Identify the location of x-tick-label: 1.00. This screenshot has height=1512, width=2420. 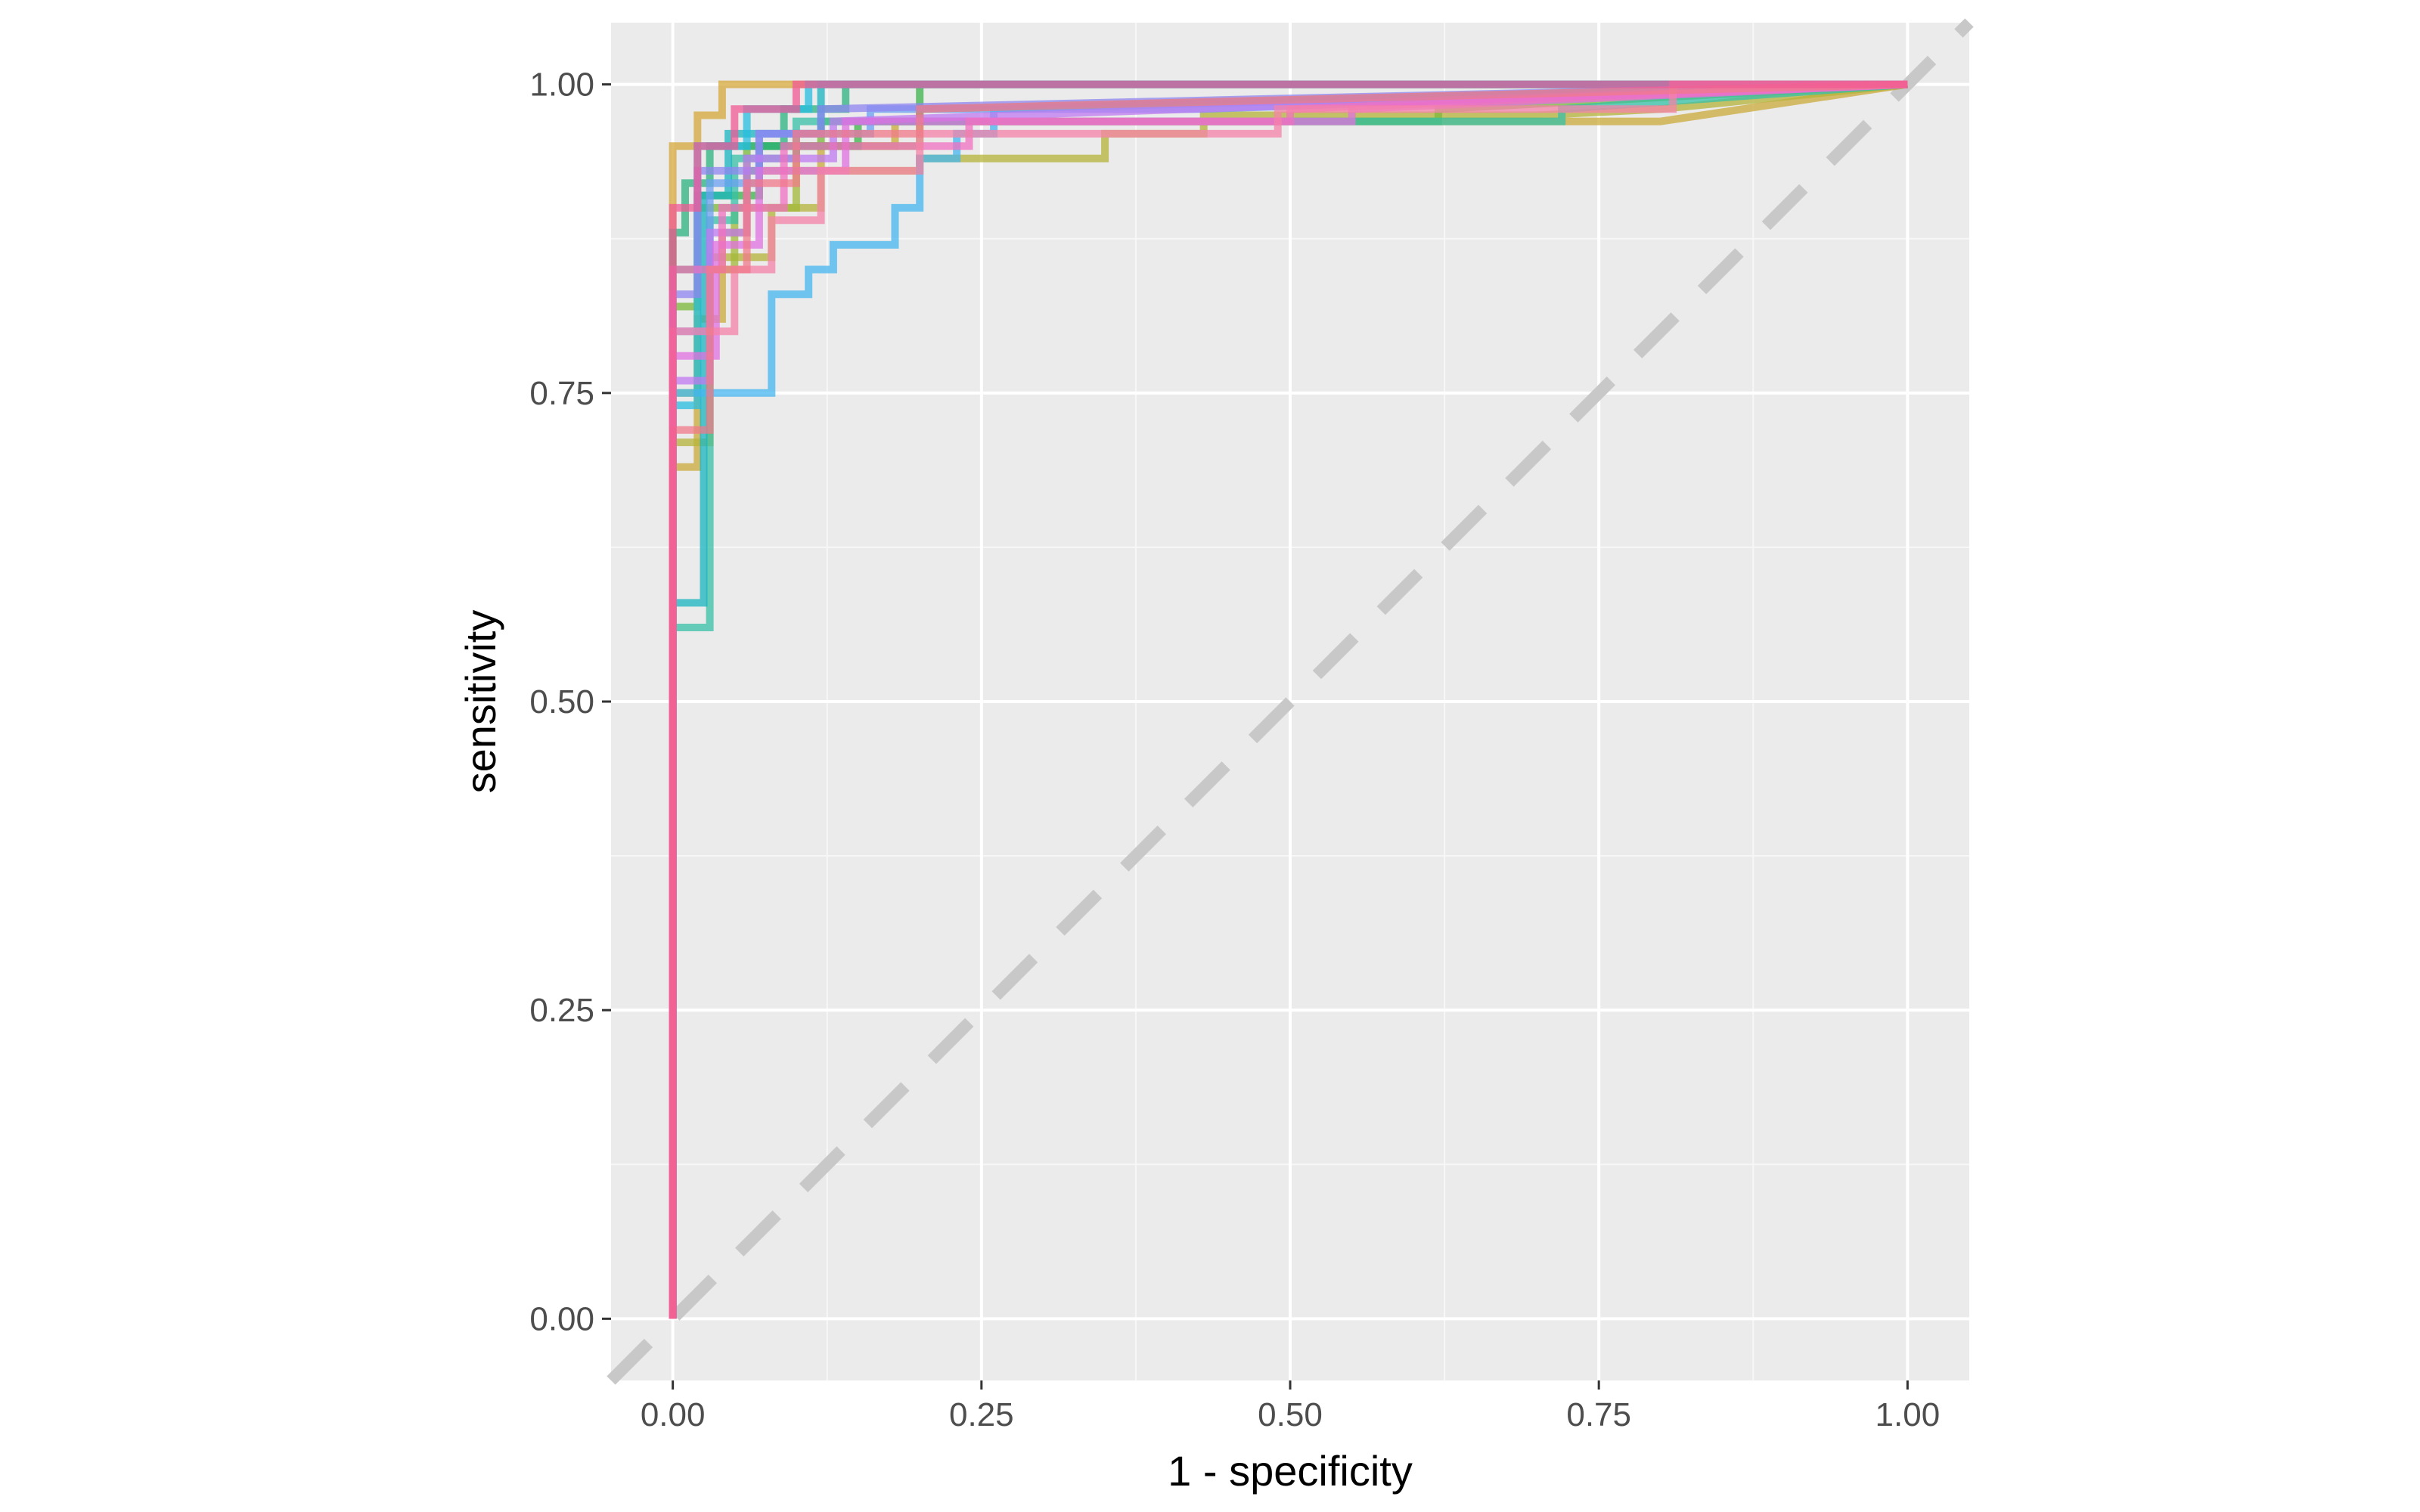
(1908, 1414).